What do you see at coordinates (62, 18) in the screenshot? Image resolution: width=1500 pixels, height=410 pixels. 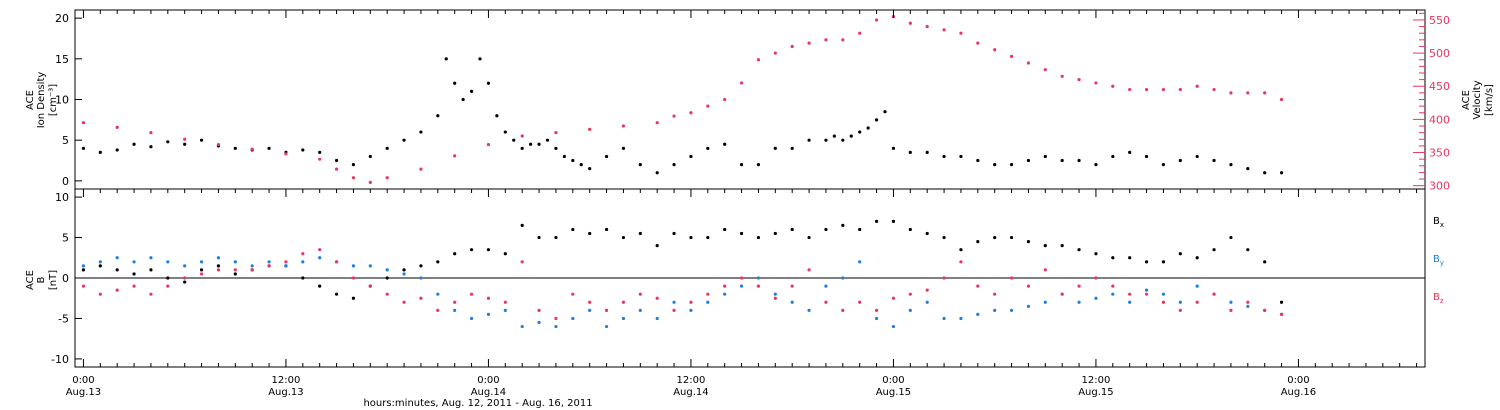 I see `top-left-tick-label: 20` at bounding box center [62, 18].